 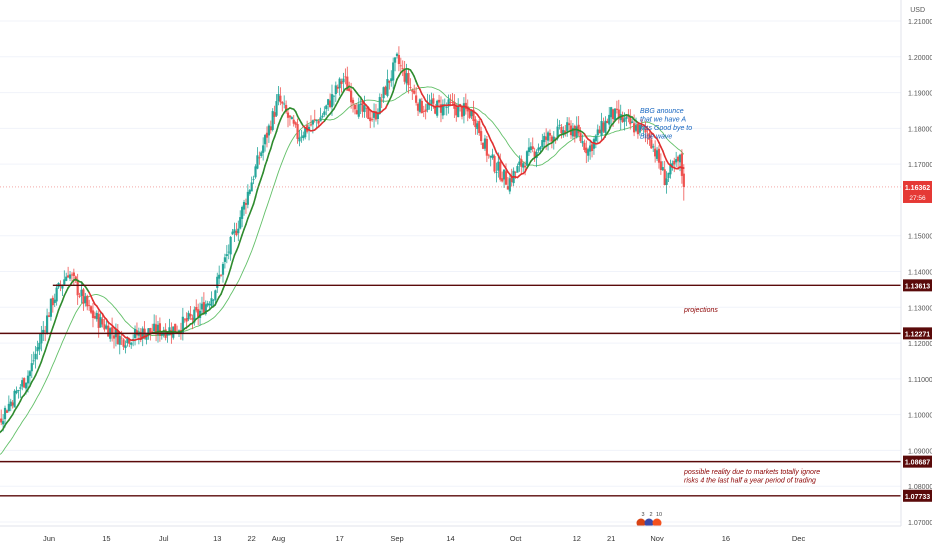 What do you see at coordinates (920, 58) in the screenshot?
I see `price-tick-label: 1.20000` at bounding box center [920, 58].